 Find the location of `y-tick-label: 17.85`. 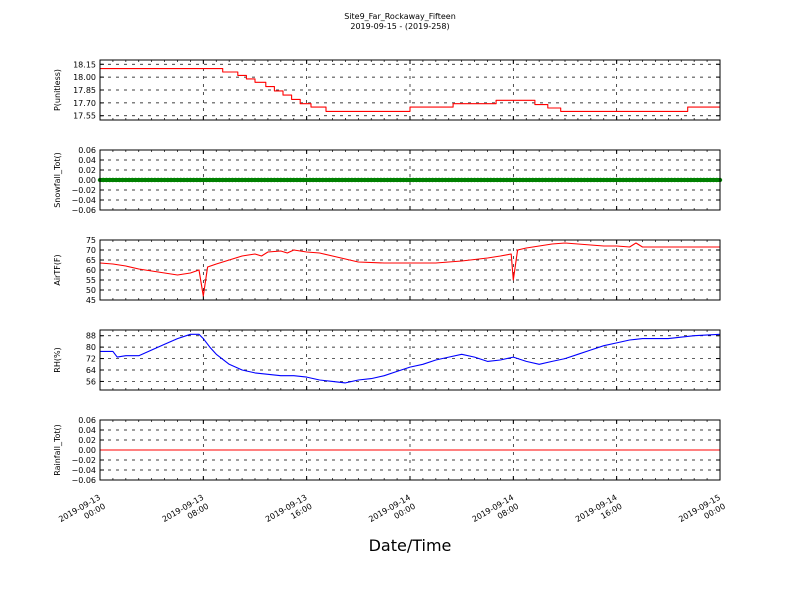

y-tick-label: 17.85 is located at coordinates (84, 90).